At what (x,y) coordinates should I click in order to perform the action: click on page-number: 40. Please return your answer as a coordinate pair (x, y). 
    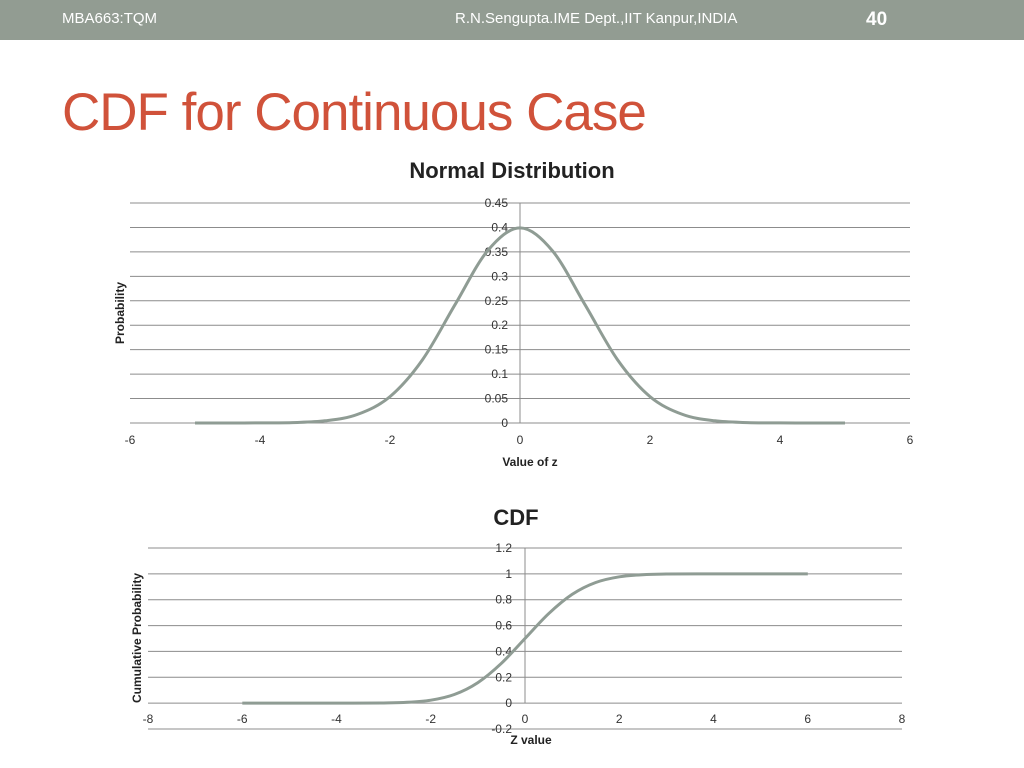
    Looking at the image, I should click on (877, 19).